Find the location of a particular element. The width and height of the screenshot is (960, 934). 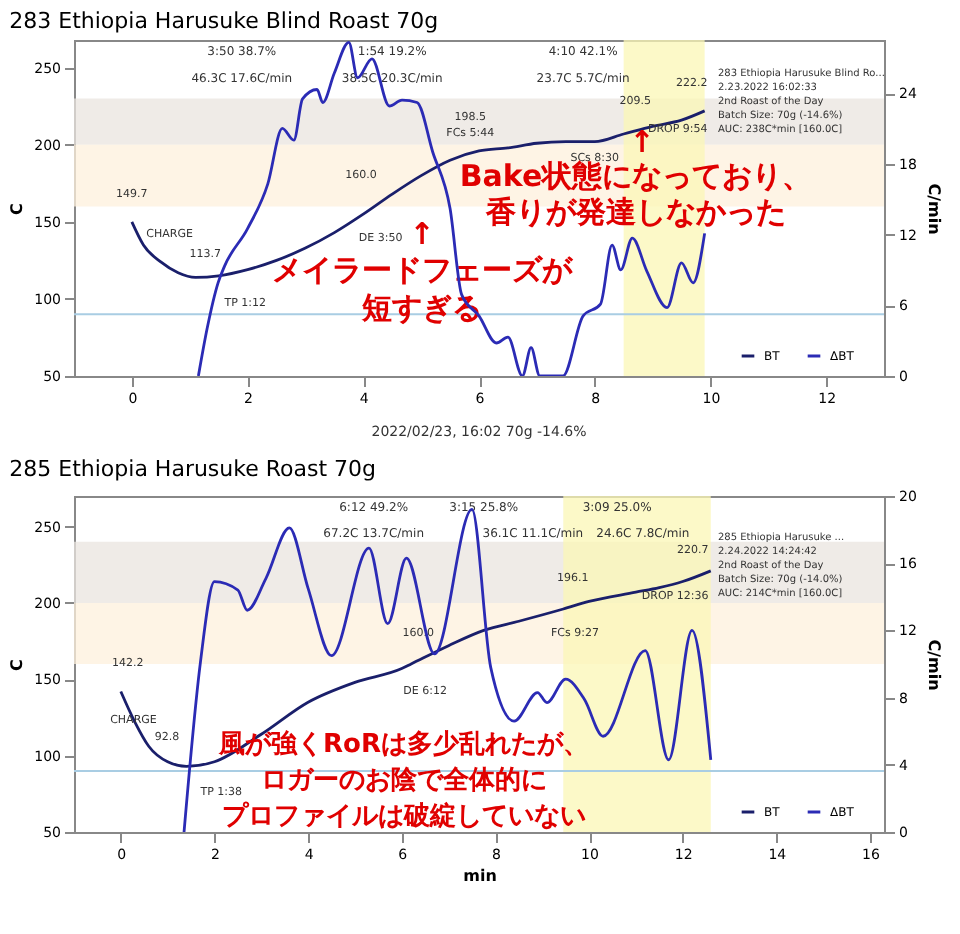

annotation: 香りが発達しなかった is located at coordinates (635, 212).